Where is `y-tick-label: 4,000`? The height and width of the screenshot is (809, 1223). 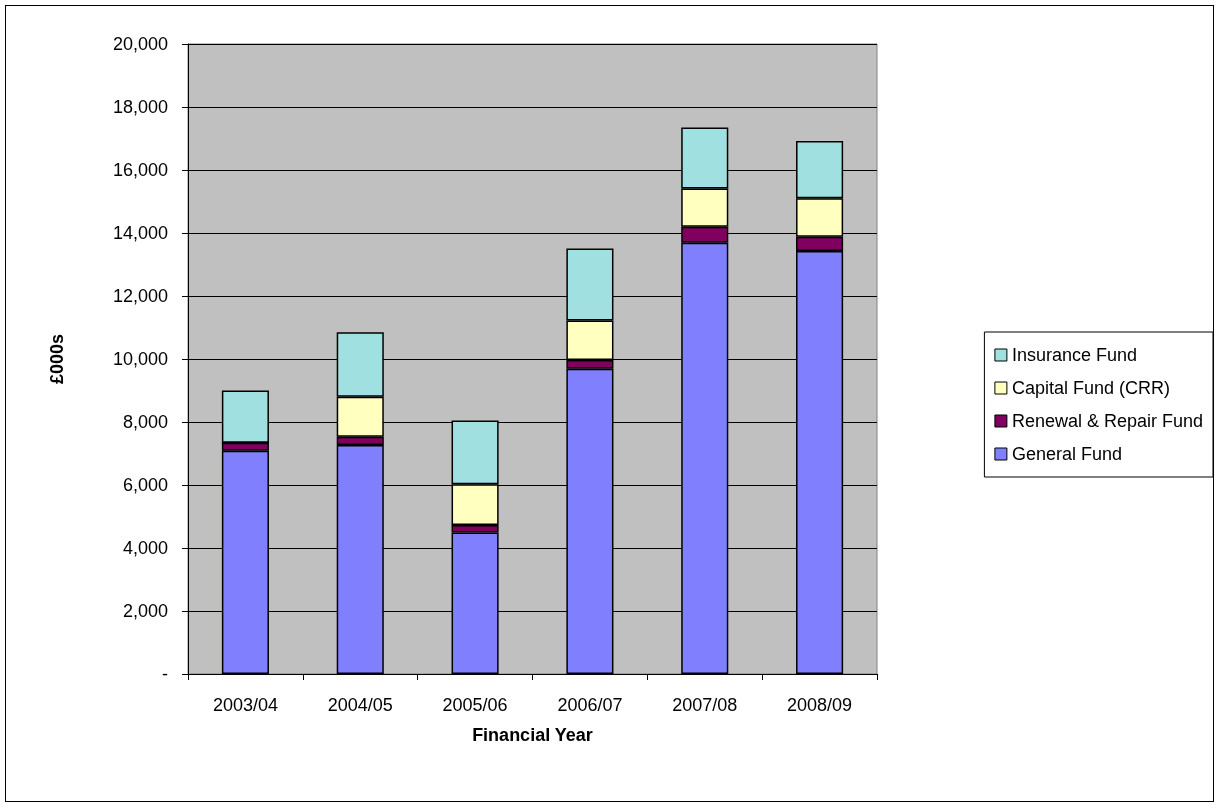
y-tick-label: 4,000 is located at coordinates (145, 548).